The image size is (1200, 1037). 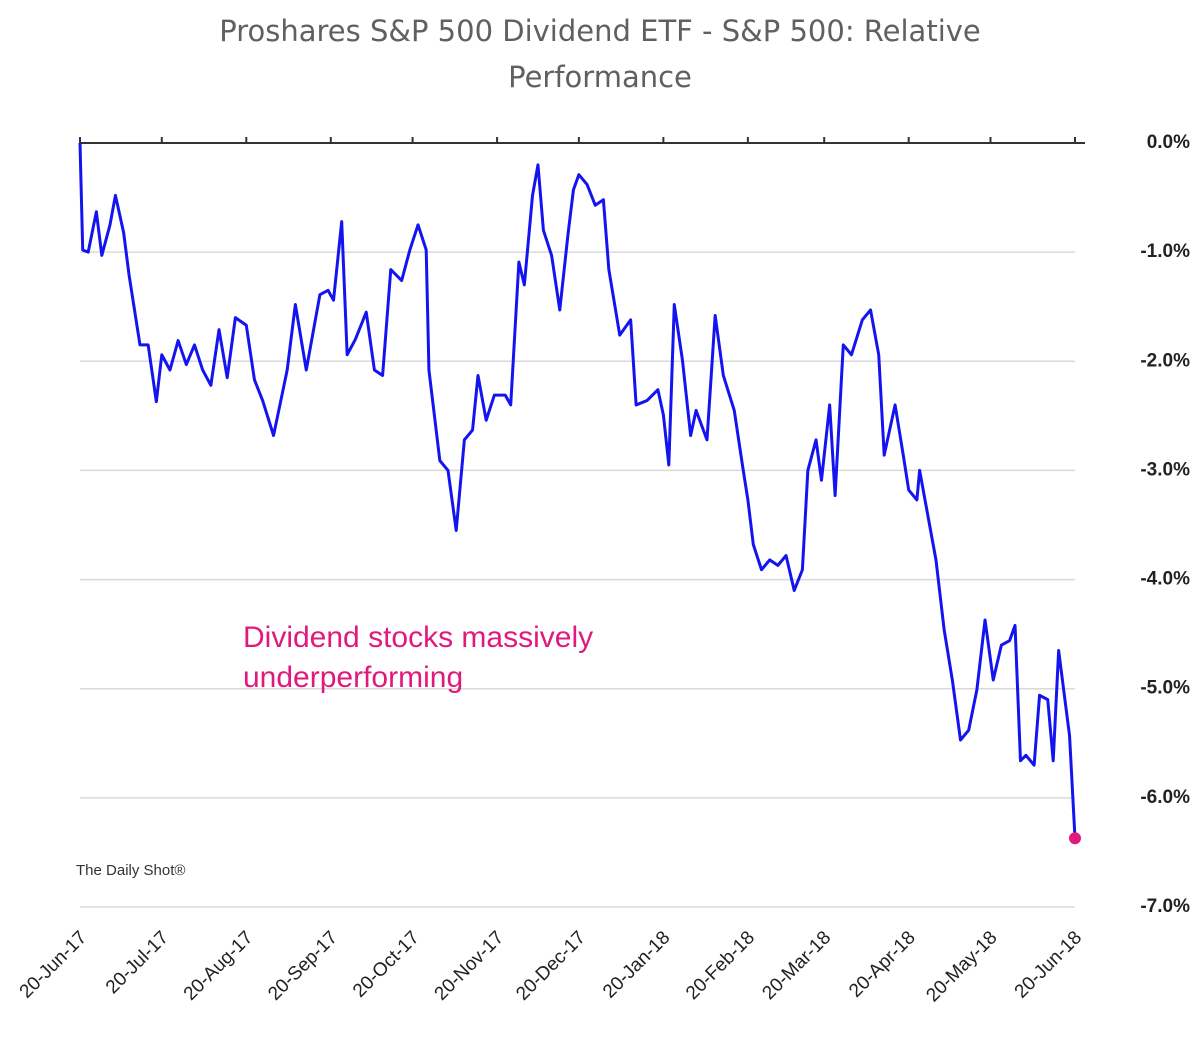 I want to click on y-tick-label: -6.0%, so click(x=1165, y=797).